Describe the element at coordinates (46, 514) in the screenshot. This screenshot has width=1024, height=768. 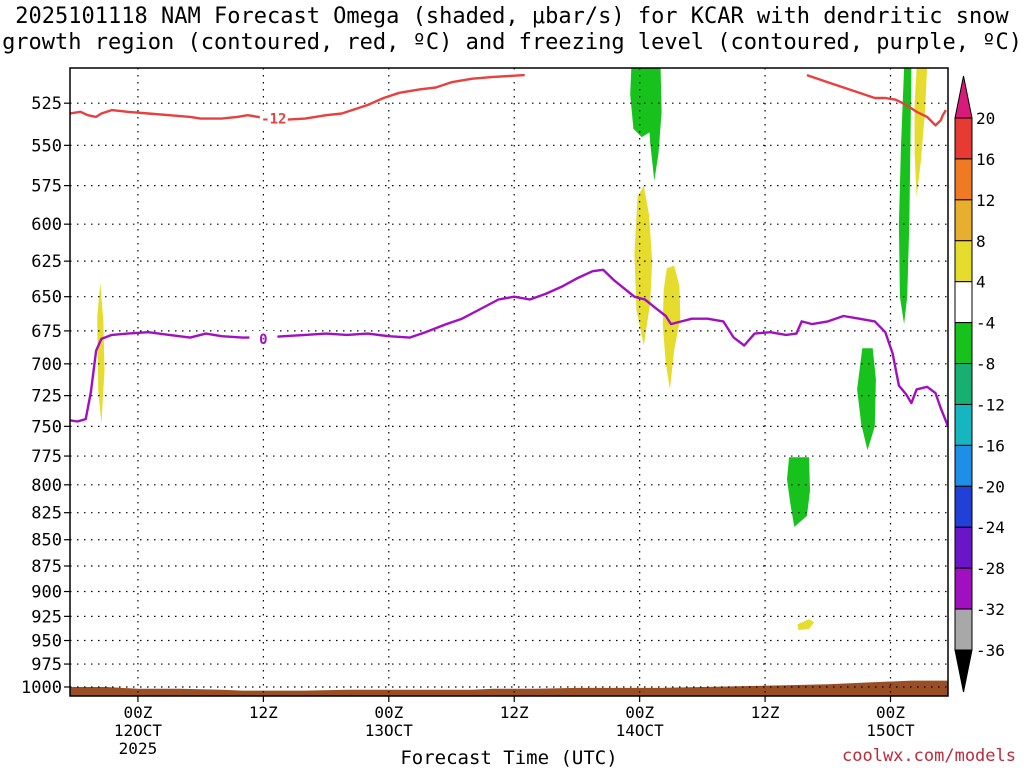
I see `y-tick-label-825: 825` at that location.